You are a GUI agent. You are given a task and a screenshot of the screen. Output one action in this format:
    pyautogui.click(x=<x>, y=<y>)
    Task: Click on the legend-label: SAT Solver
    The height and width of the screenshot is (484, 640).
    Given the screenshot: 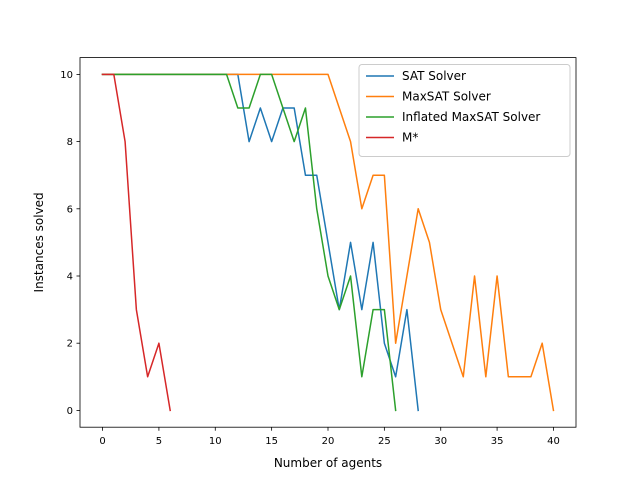 What is the action you would take?
    pyautogui.click(x=434, y=76)
    